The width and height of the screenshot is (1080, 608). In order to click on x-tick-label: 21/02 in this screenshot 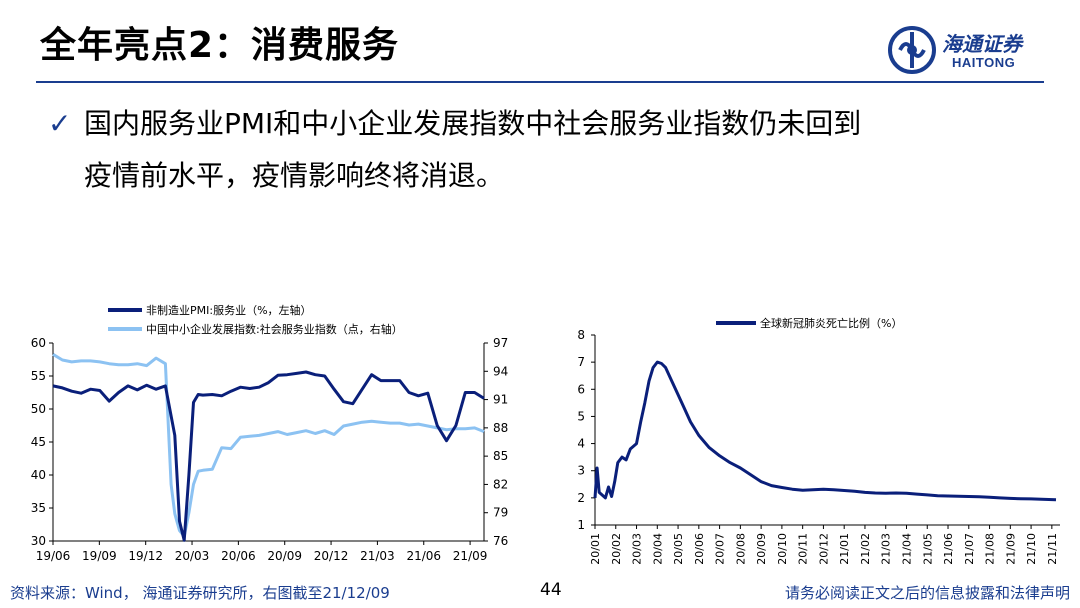, I will do `click(865, 549)`.